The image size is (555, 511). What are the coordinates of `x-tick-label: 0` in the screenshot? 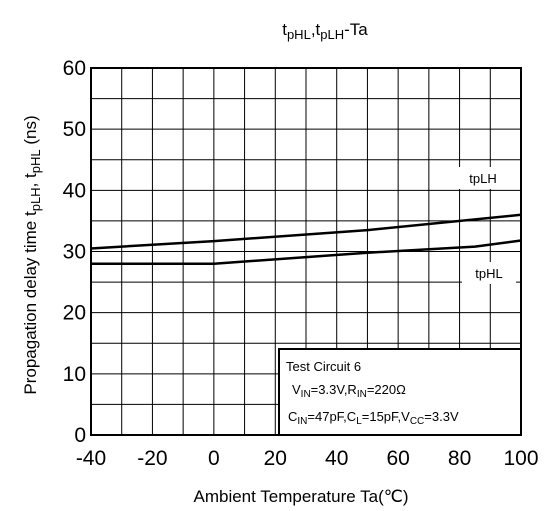 It's located at (214, 458).